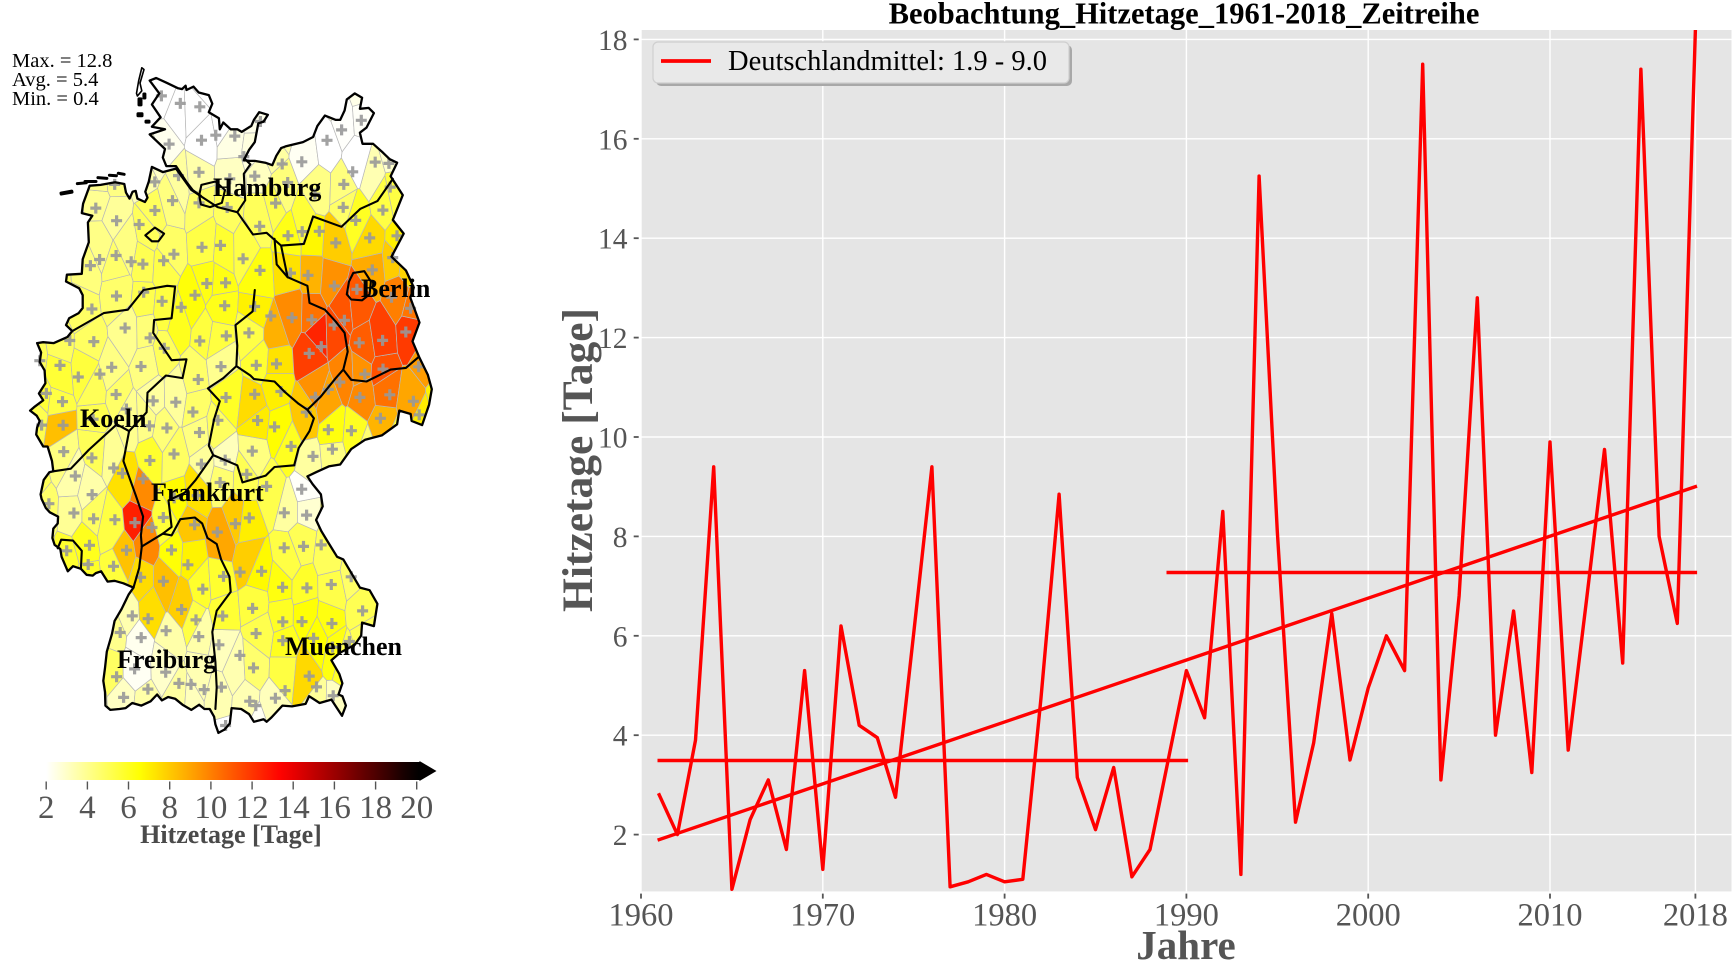 This screenshot has width=1734, height=969. What do you see at coordinates (207, 492) in the screenshot?
I see `svg-text: Frankfurt` at bounding box center [207, 492].